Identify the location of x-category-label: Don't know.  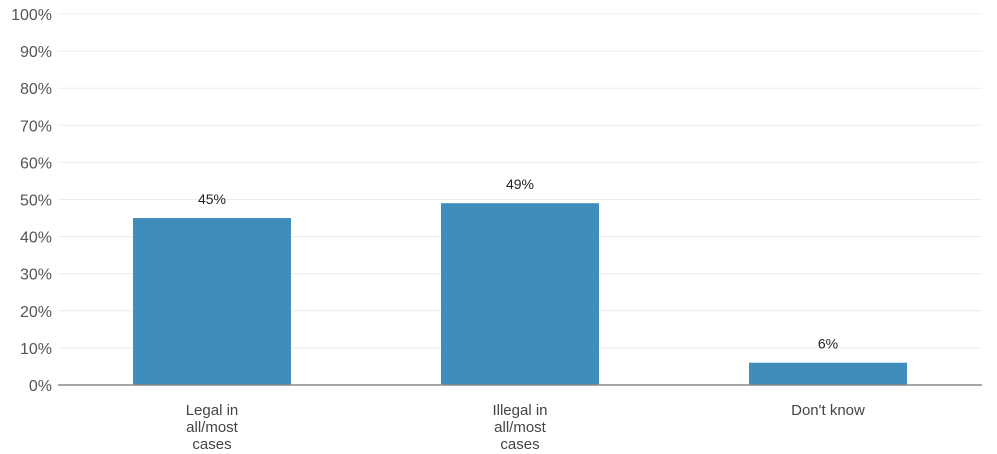
(828, 410).